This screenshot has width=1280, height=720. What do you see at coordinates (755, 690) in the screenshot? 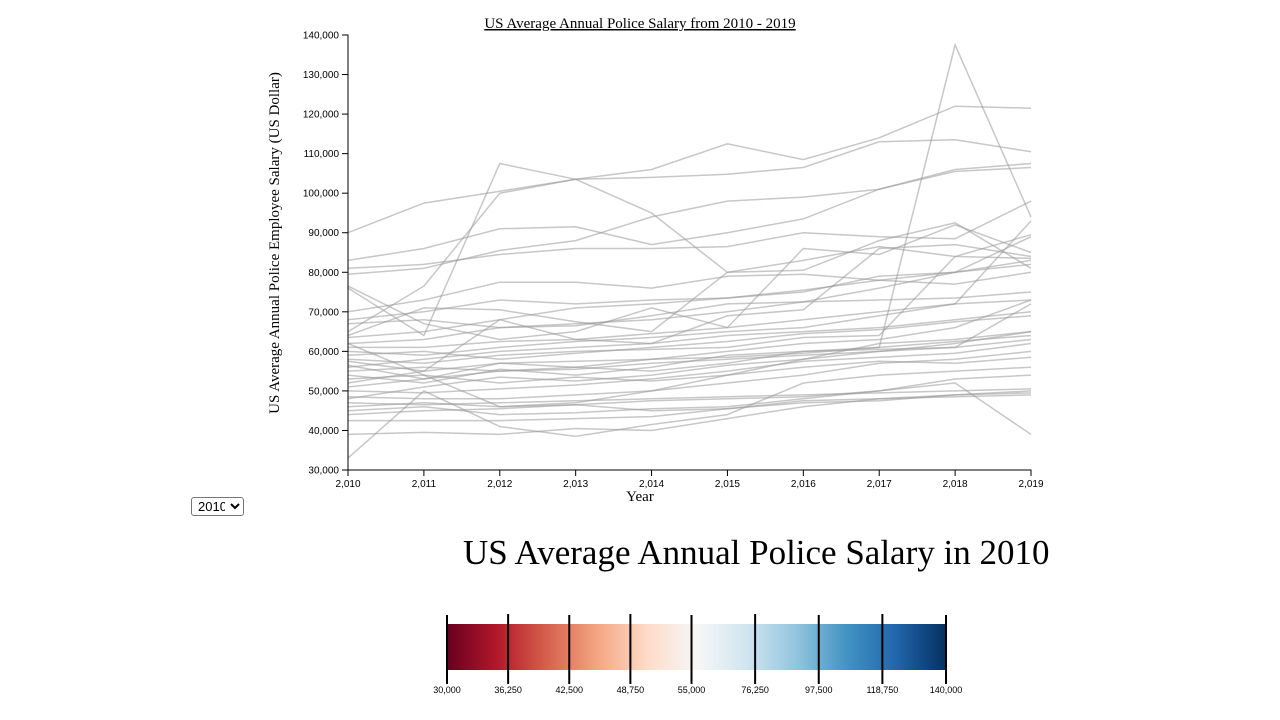
I see `legend-tick-label: 76,250` at bounding box center [755, 690].